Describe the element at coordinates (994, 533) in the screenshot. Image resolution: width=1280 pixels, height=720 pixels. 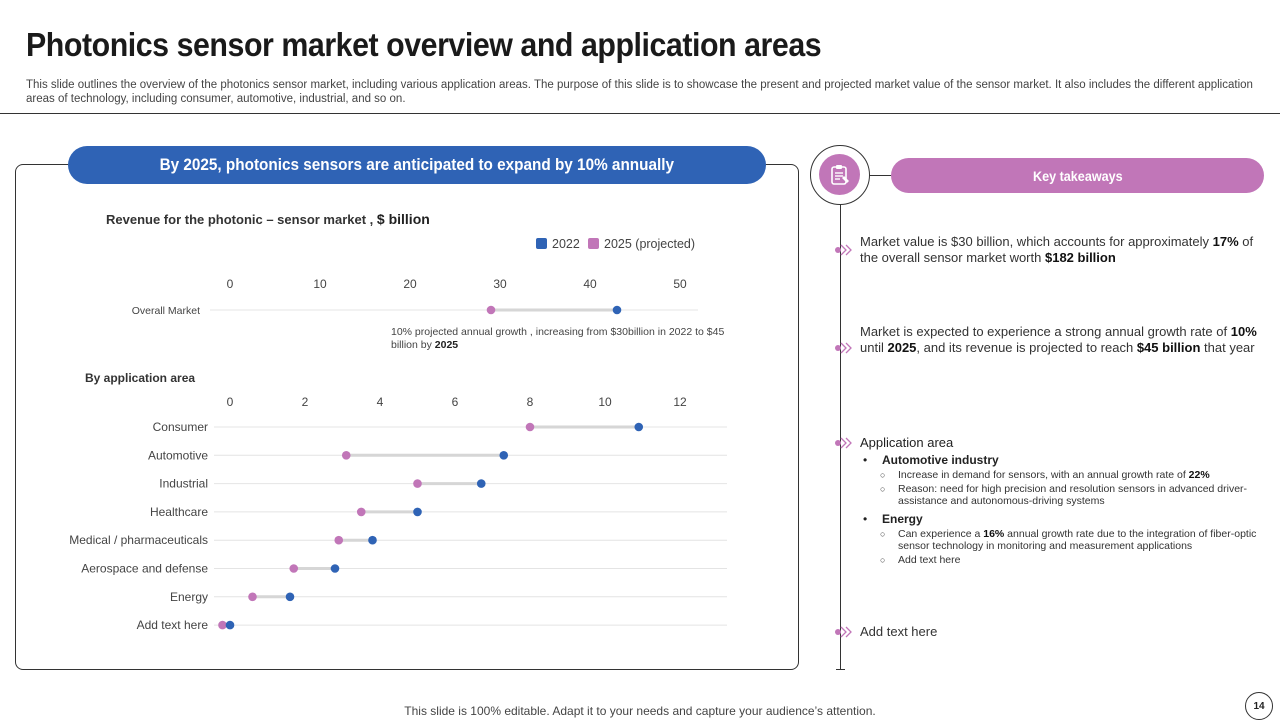
I see `energy-growth-rate: 16%` at that location.